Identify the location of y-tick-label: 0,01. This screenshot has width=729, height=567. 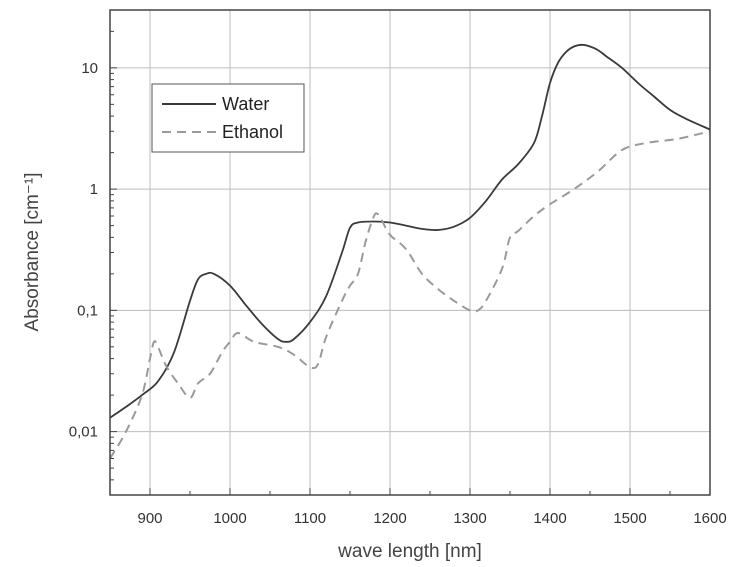
(83, 432).